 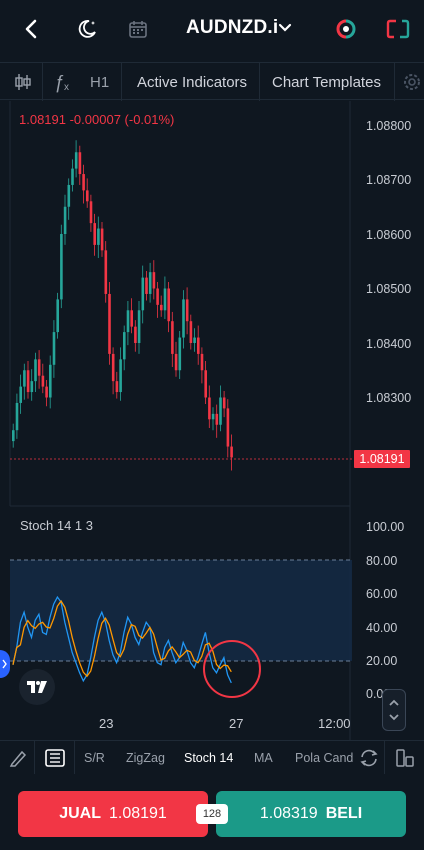 I want to click on broken-square-icon, so click(x=398, y=29).